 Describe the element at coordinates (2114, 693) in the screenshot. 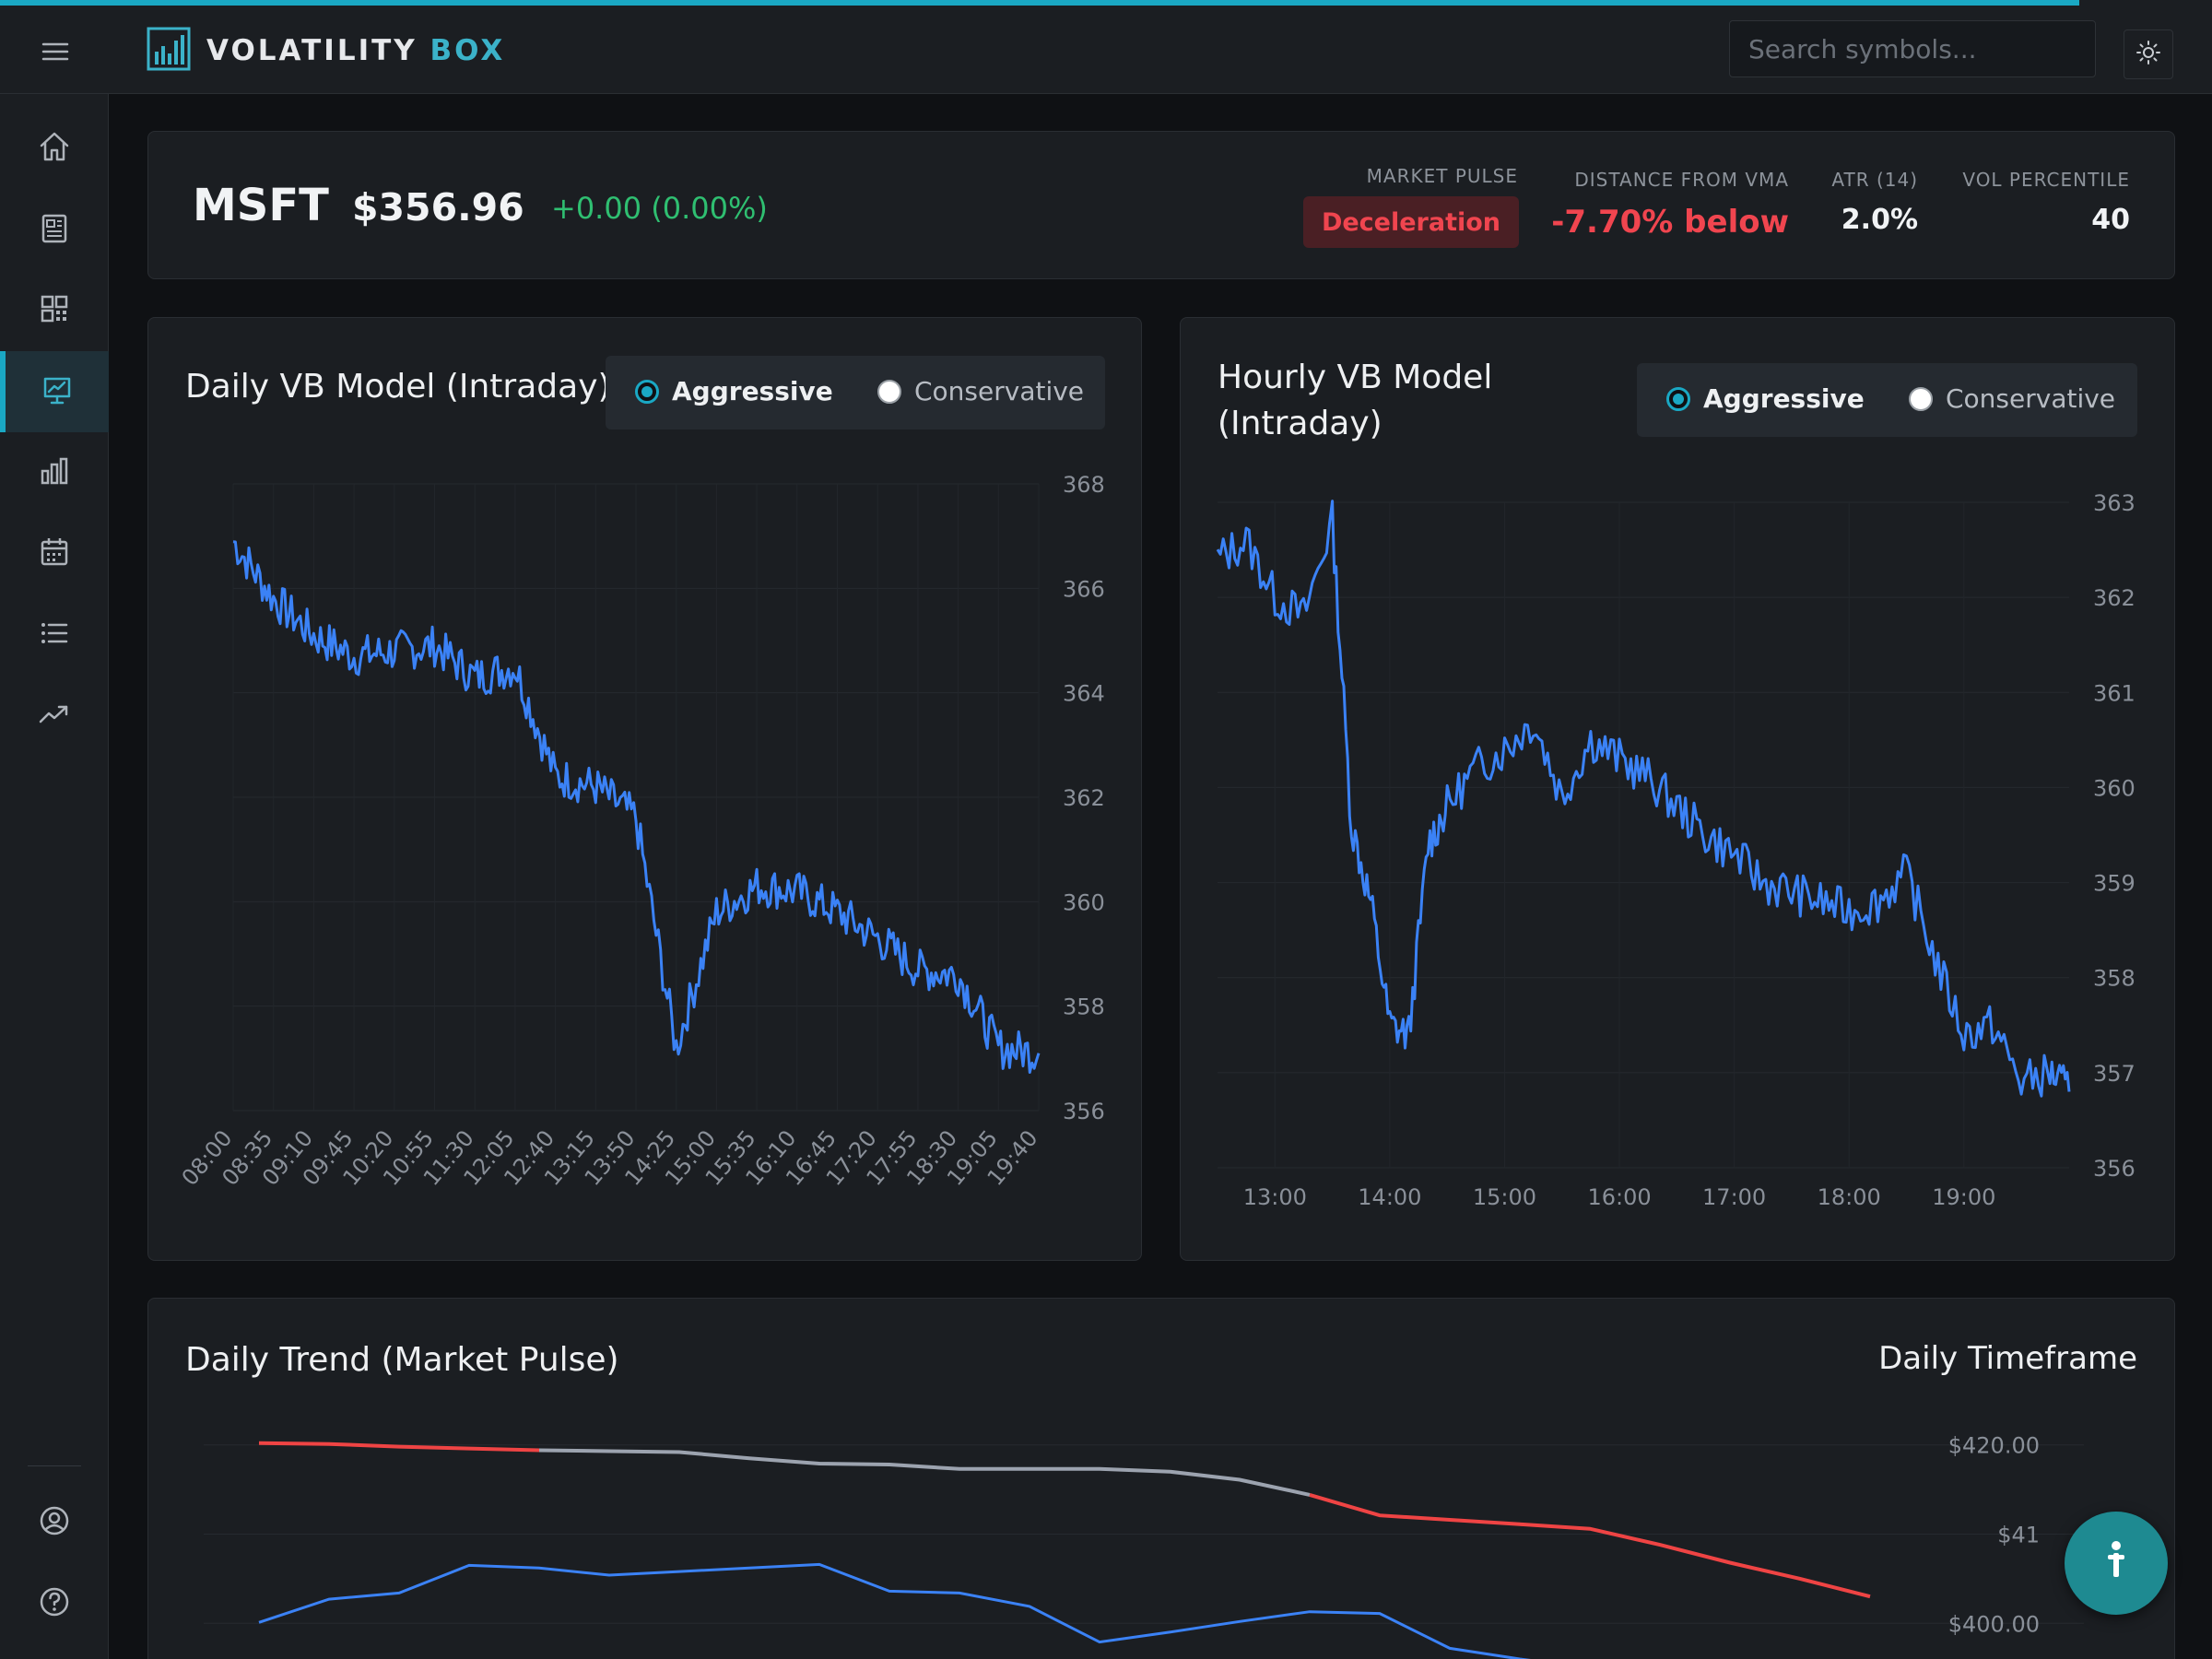

I see `y-tick-label: 361` at that location.